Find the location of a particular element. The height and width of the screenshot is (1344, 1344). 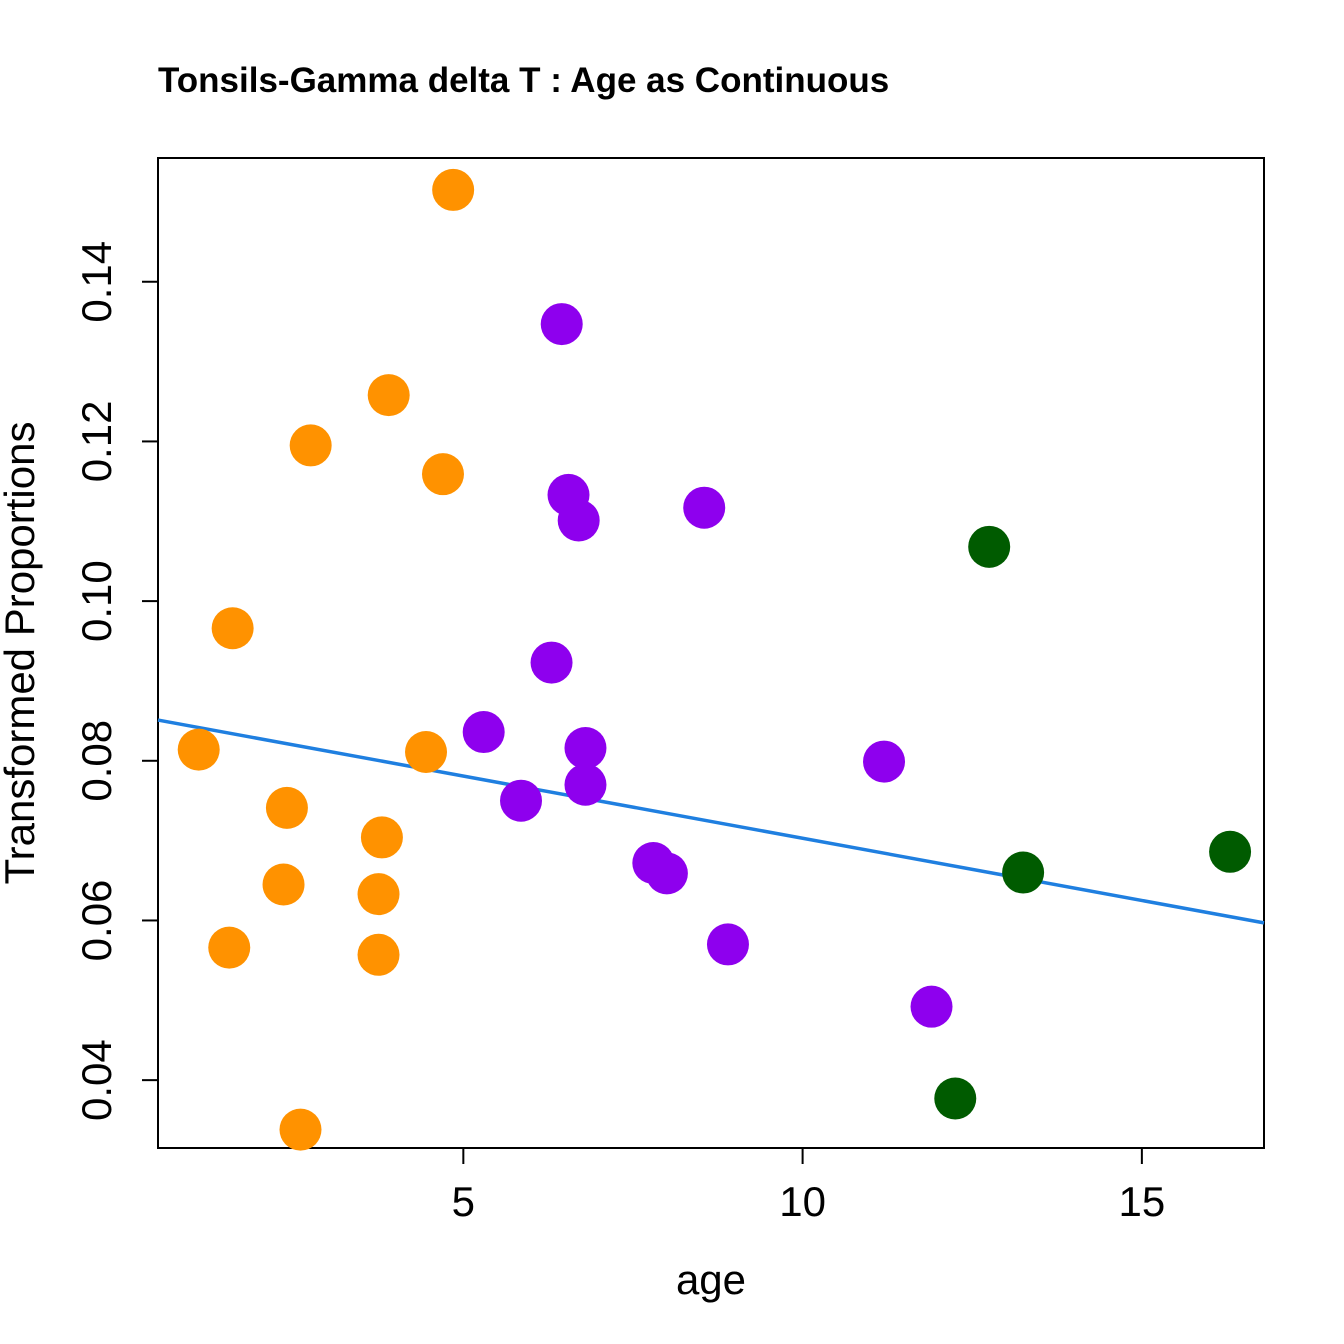

x-axis: 5 10 15 is located at coordinates (809, 1186).